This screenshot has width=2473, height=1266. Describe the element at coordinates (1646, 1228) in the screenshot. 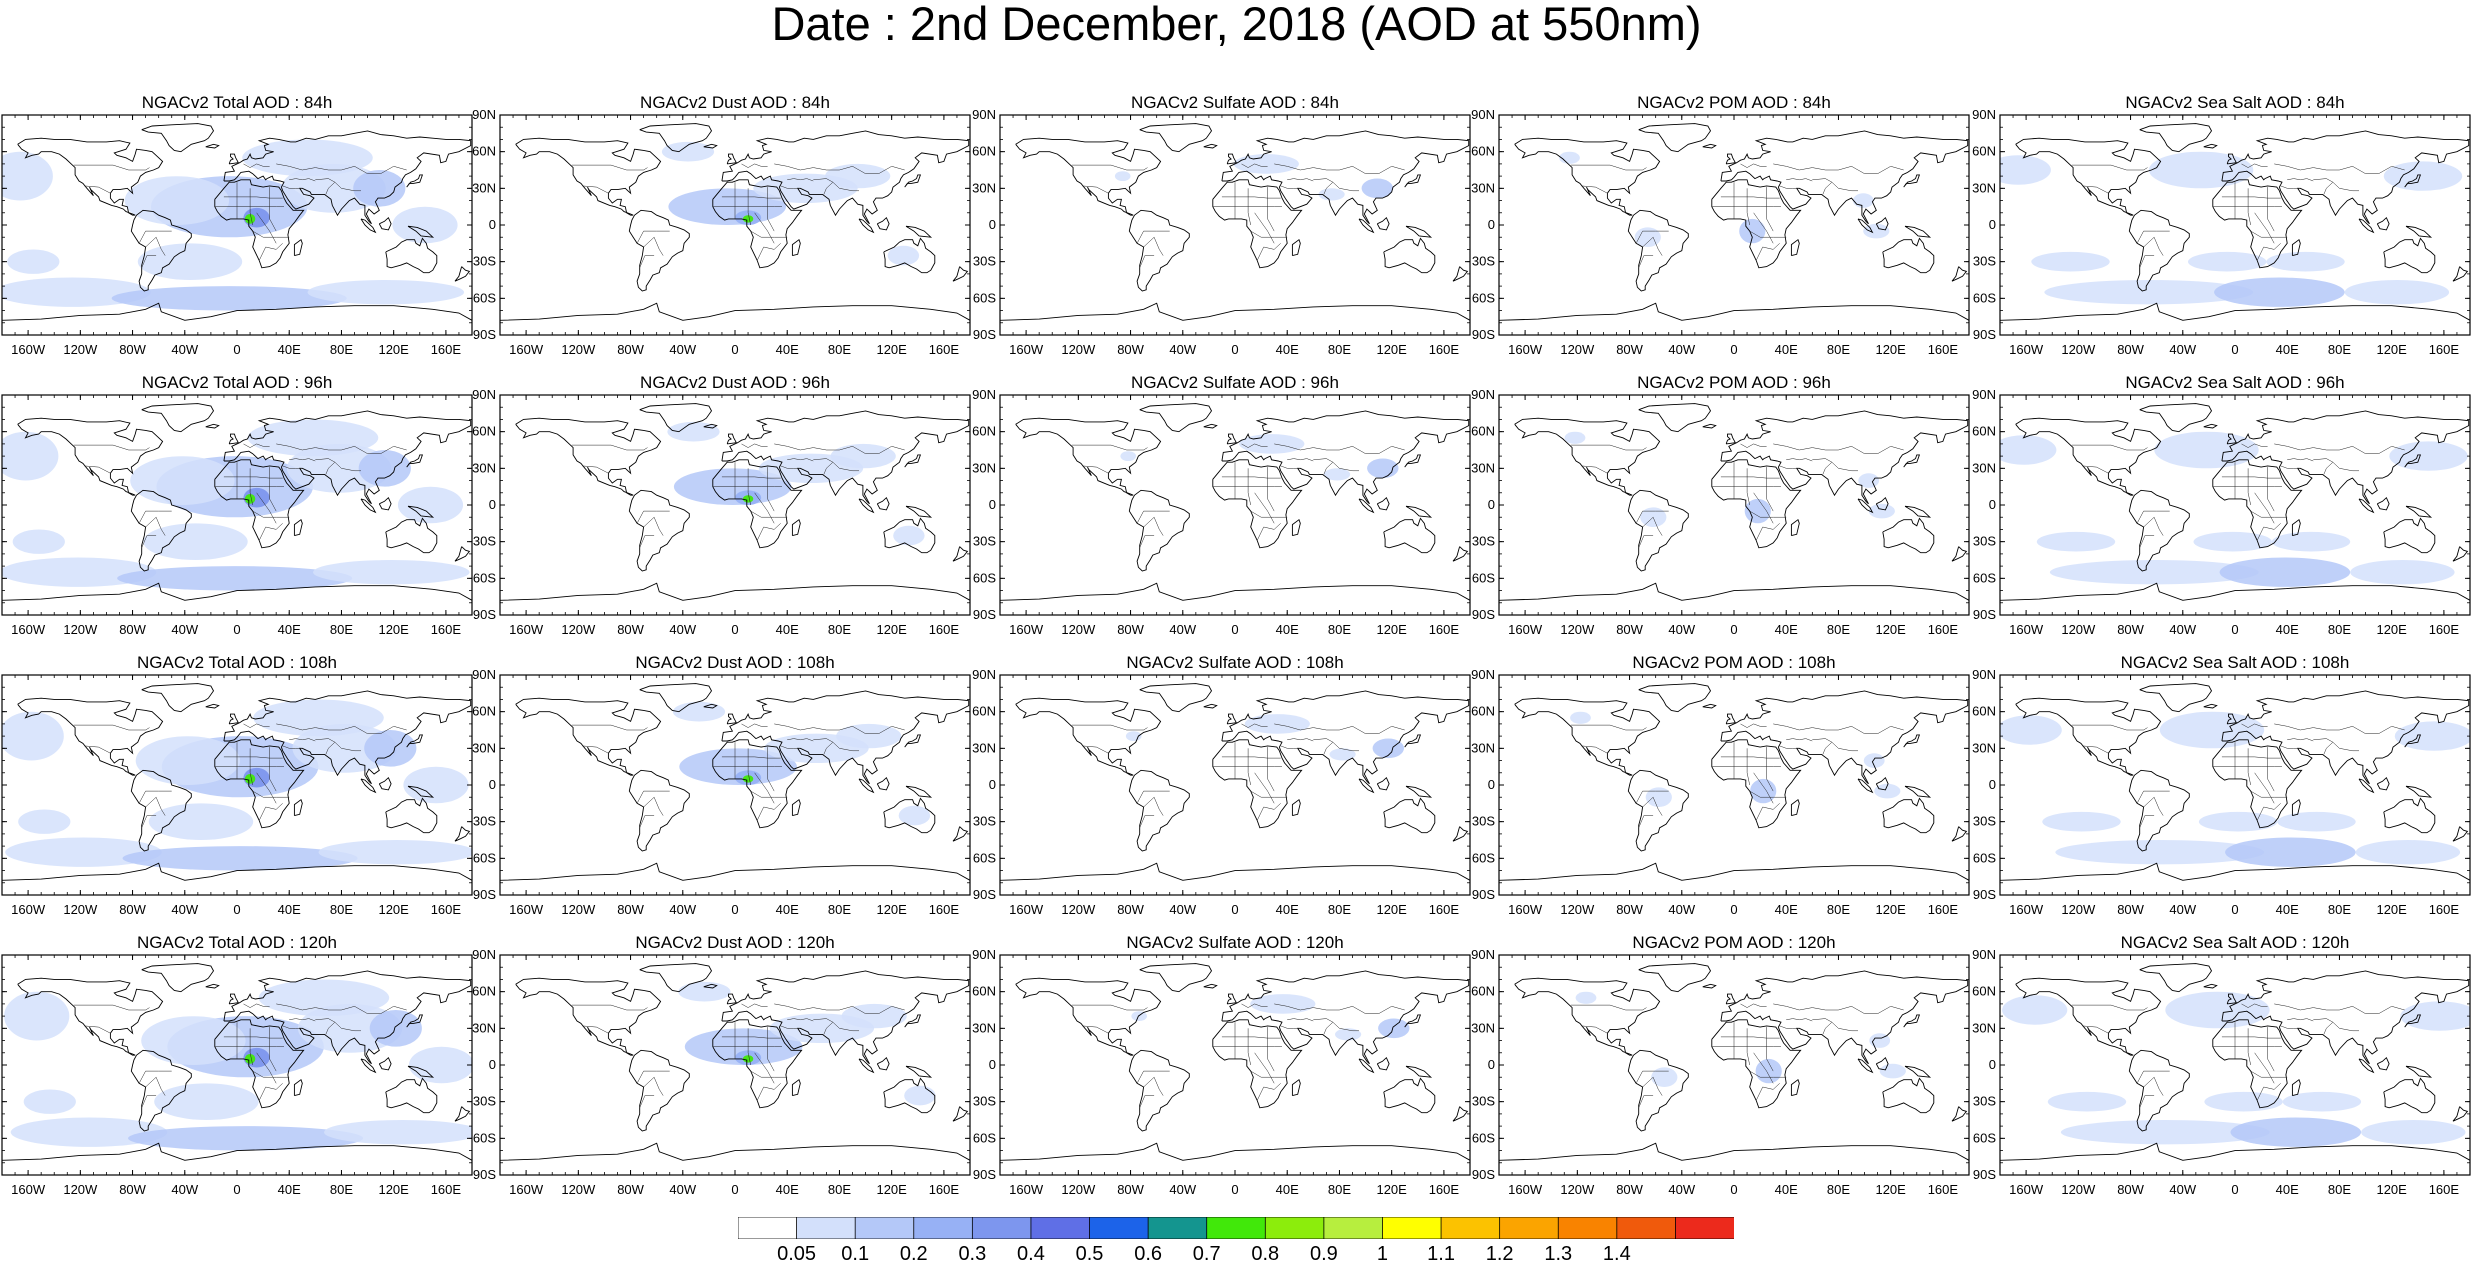

I see `colorbar-swatch` at that location.